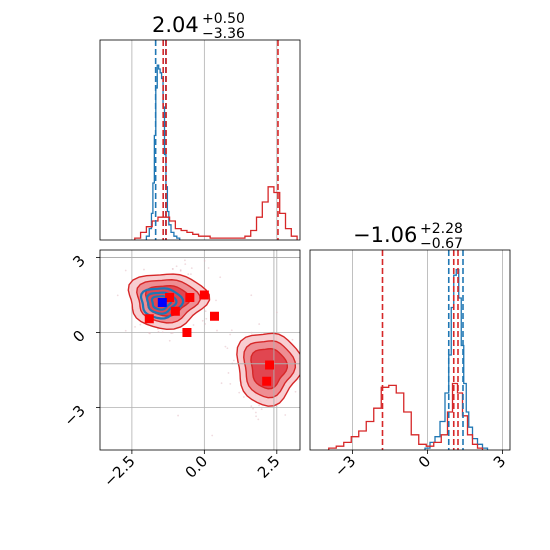  I want to click on x-tick-label: −3, so click(345, 466).